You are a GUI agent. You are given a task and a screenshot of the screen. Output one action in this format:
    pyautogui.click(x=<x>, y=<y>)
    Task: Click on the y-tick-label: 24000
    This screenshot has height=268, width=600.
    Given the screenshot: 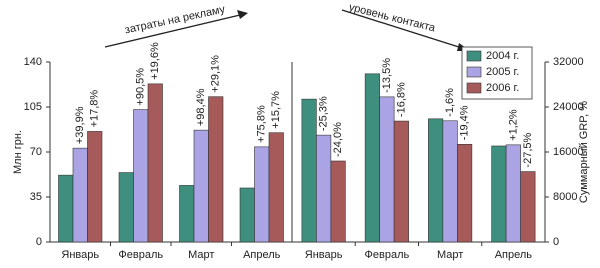 What is the action you would take?
    pyautogui.click(x=568, y=107)
    